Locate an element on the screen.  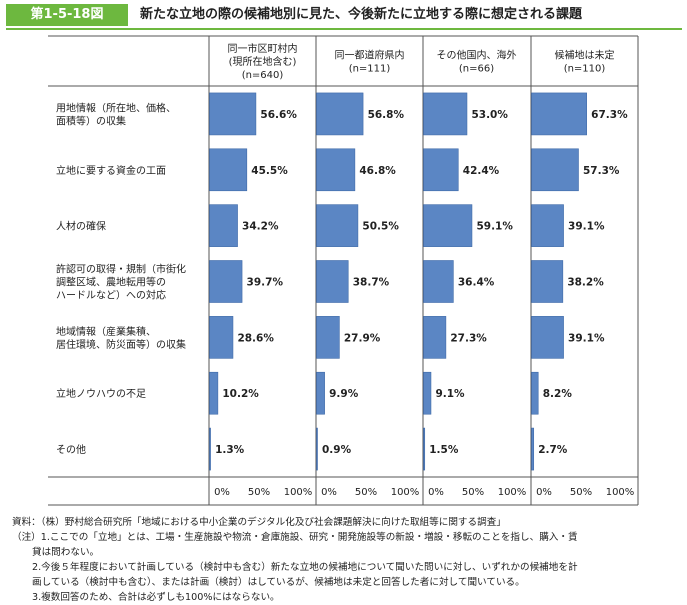
x-tick-1-1: 50% is located at coordinates (366, 492).